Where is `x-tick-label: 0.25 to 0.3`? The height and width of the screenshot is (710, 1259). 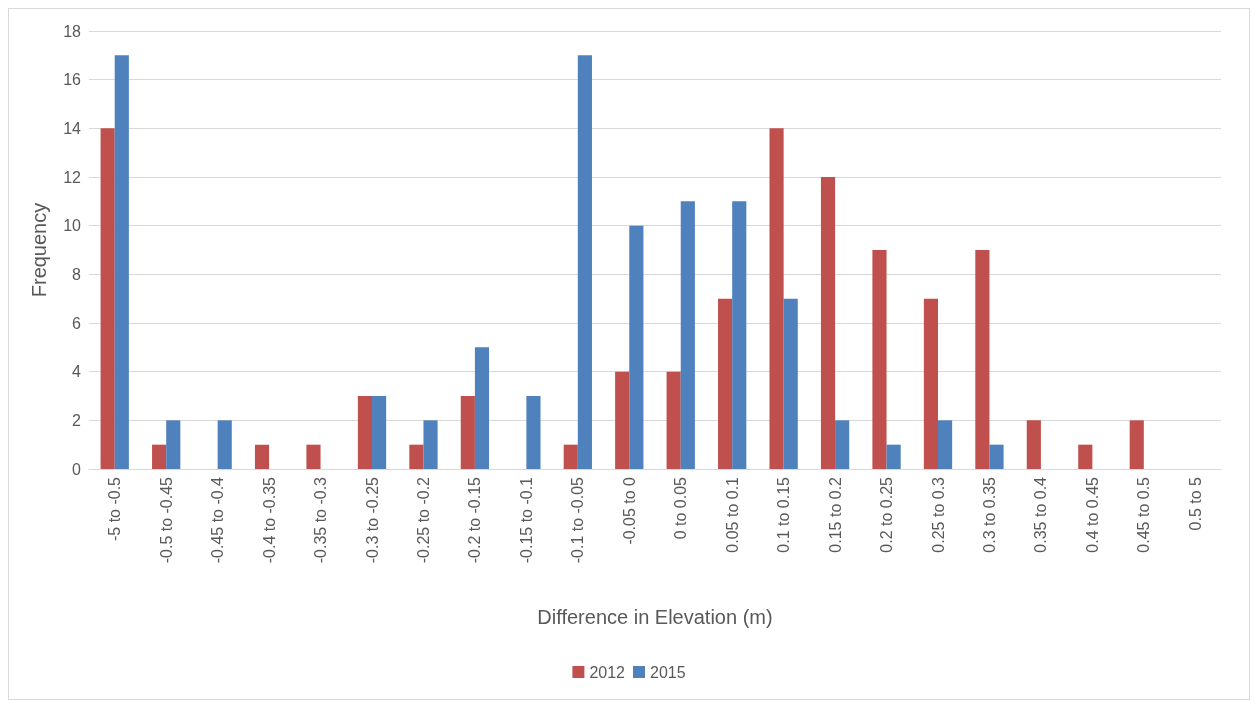
x-tick-label: 0.25 to 0.3 is located at coordinates (938, 514).